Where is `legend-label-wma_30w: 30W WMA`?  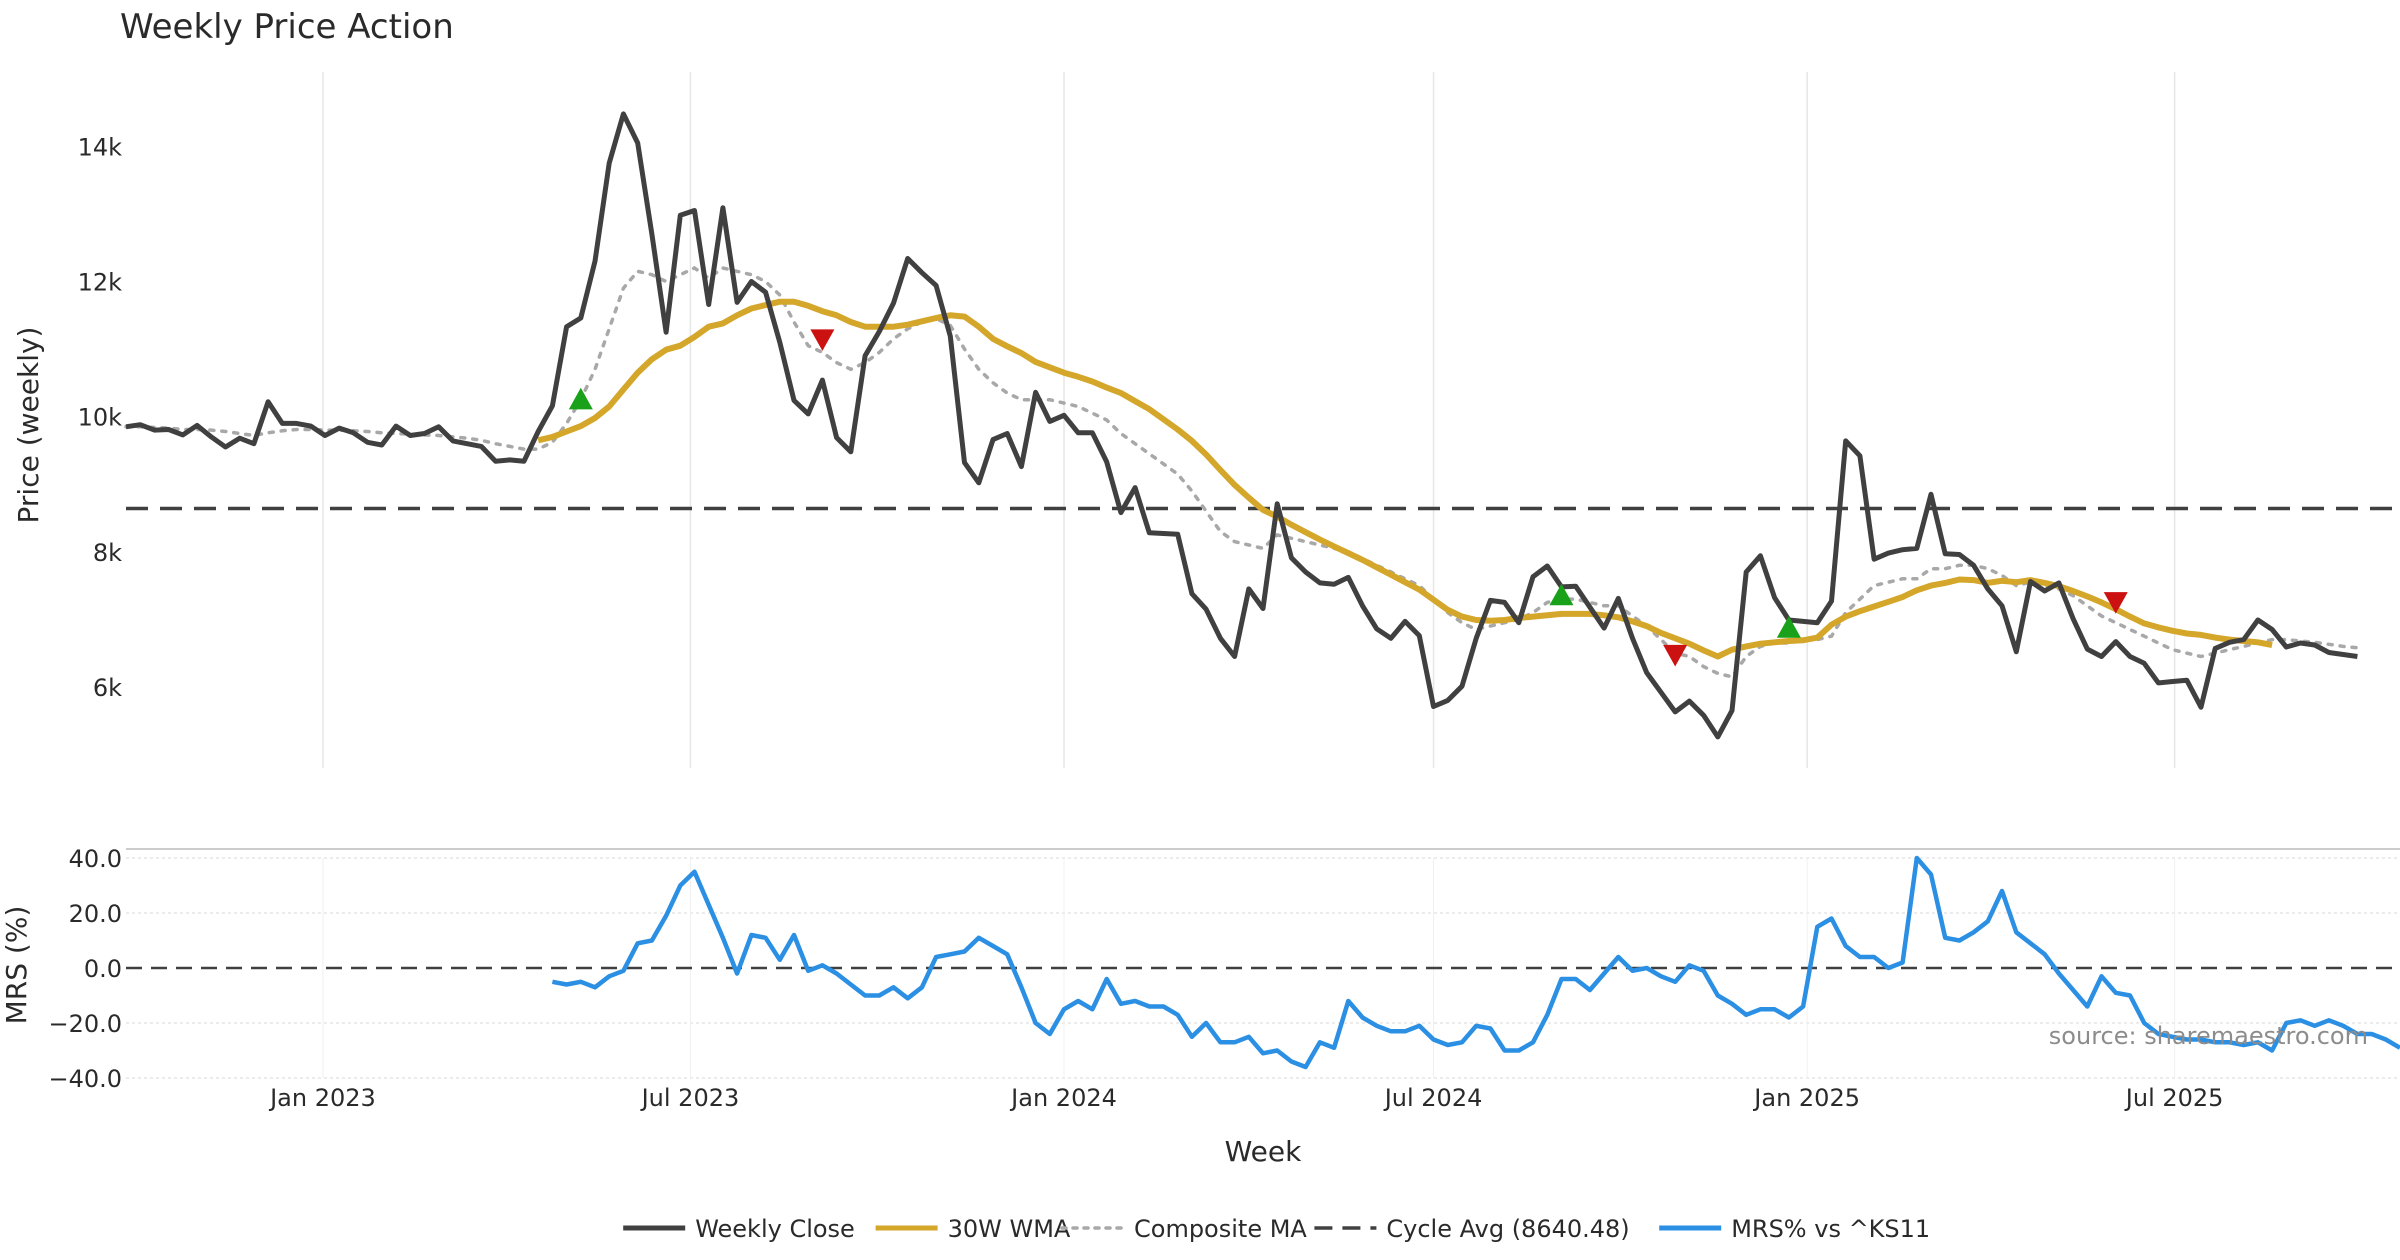 legend-label-wma_30w: 30W WMA is located at coordinates (1009, 1229).